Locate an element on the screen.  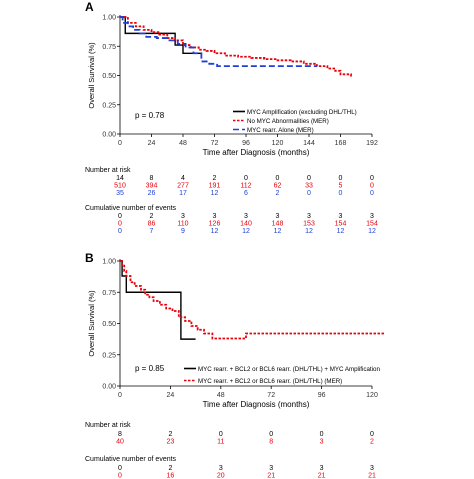
events-table-cell: 7 is located at coordinates (152, 231).